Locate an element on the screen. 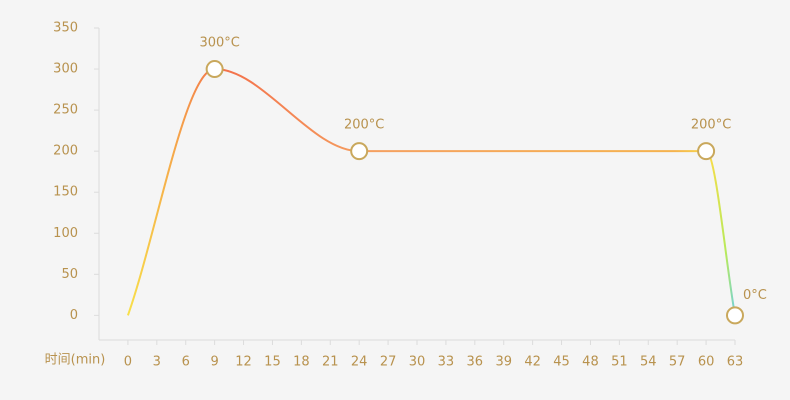  x-tick-label: 57 is located at coordinates (677, 362).